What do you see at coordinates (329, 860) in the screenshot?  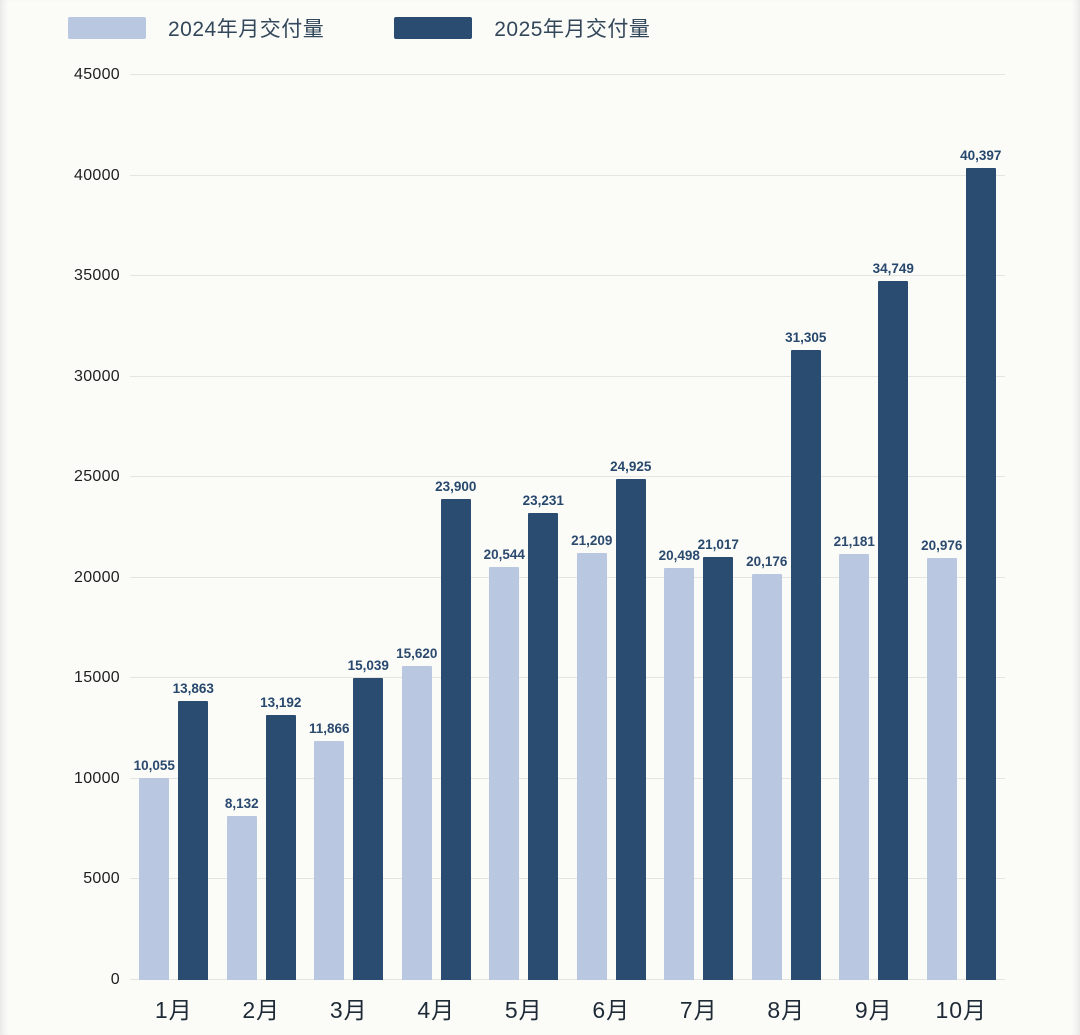 I see `bar-2024-3月` at bounding box center [329, 860].